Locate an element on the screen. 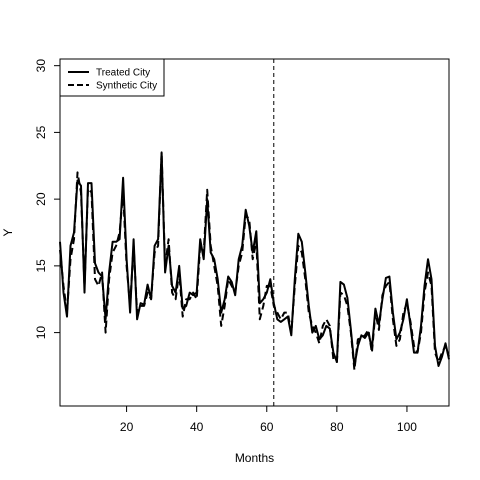 This screenshot has width=480, height=480. x-axis: 20 40 60 80 100 is located at coordinates (268, 420).